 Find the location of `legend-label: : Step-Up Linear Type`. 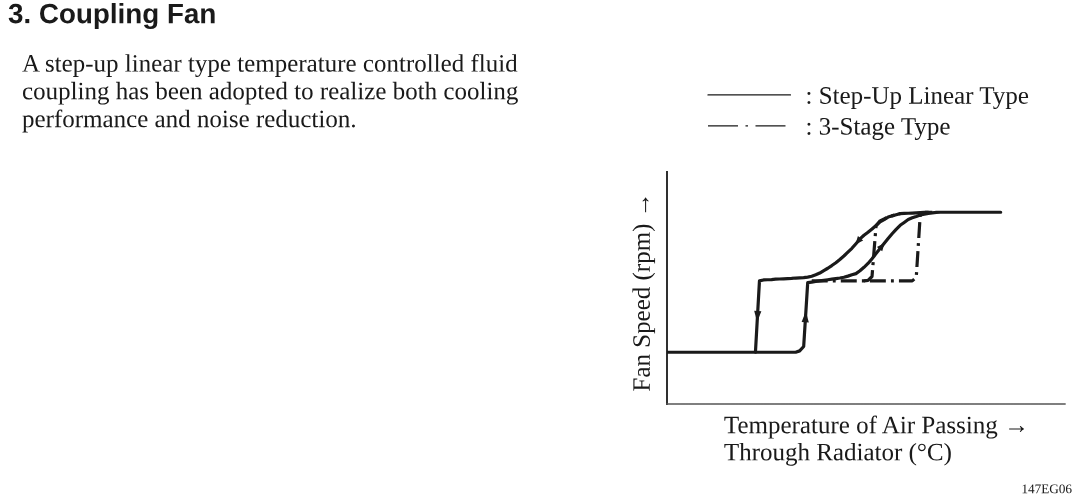

legend-label: : Step-Up Linear Type is located at coordinates (918, 98).